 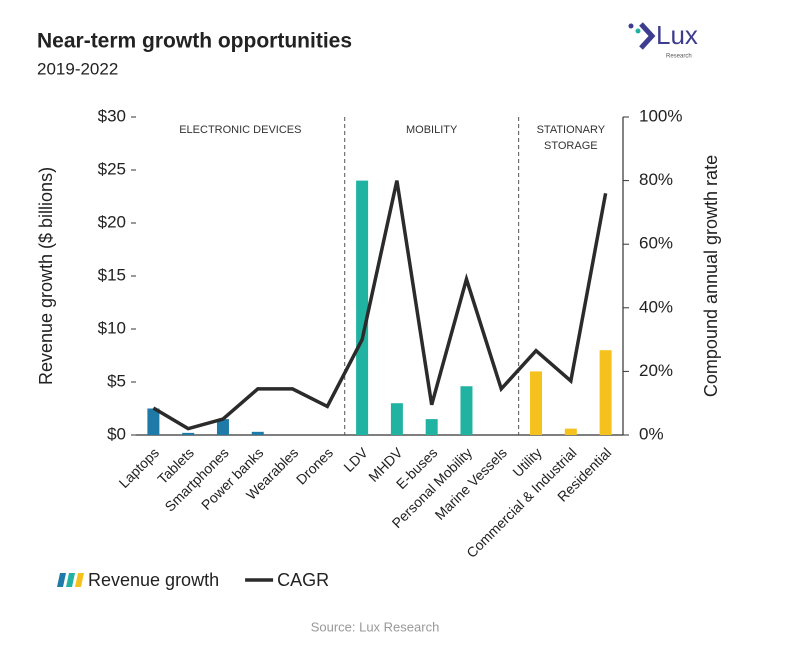 I want to click on logo: Lux Research, so click(x=663, y=40).